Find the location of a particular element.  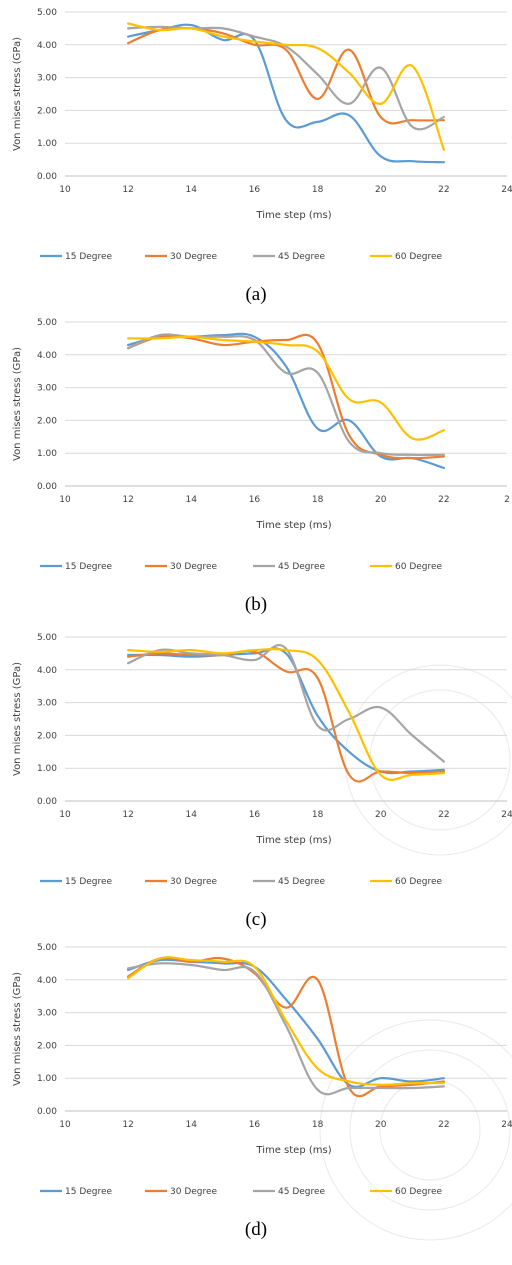

panel-label: (a) is located at coordinates (255, 294).